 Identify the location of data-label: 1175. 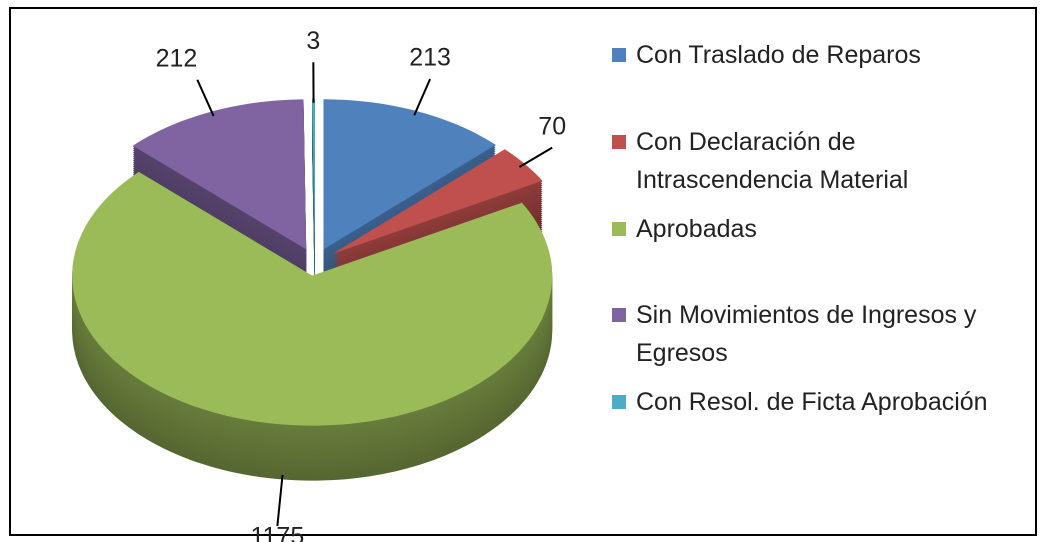
(277, 532).